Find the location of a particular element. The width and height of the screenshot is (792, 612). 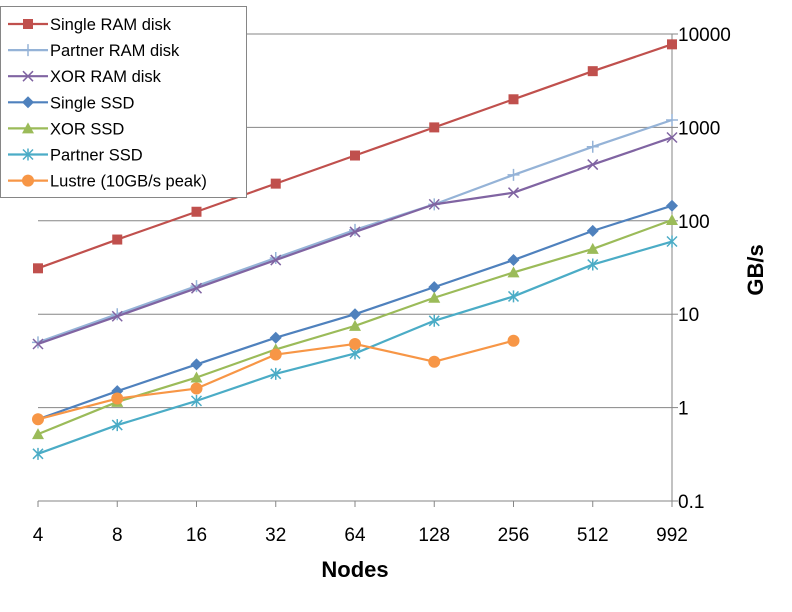

legend-item: Partner RAM disk is located at coordinates (94, 51).